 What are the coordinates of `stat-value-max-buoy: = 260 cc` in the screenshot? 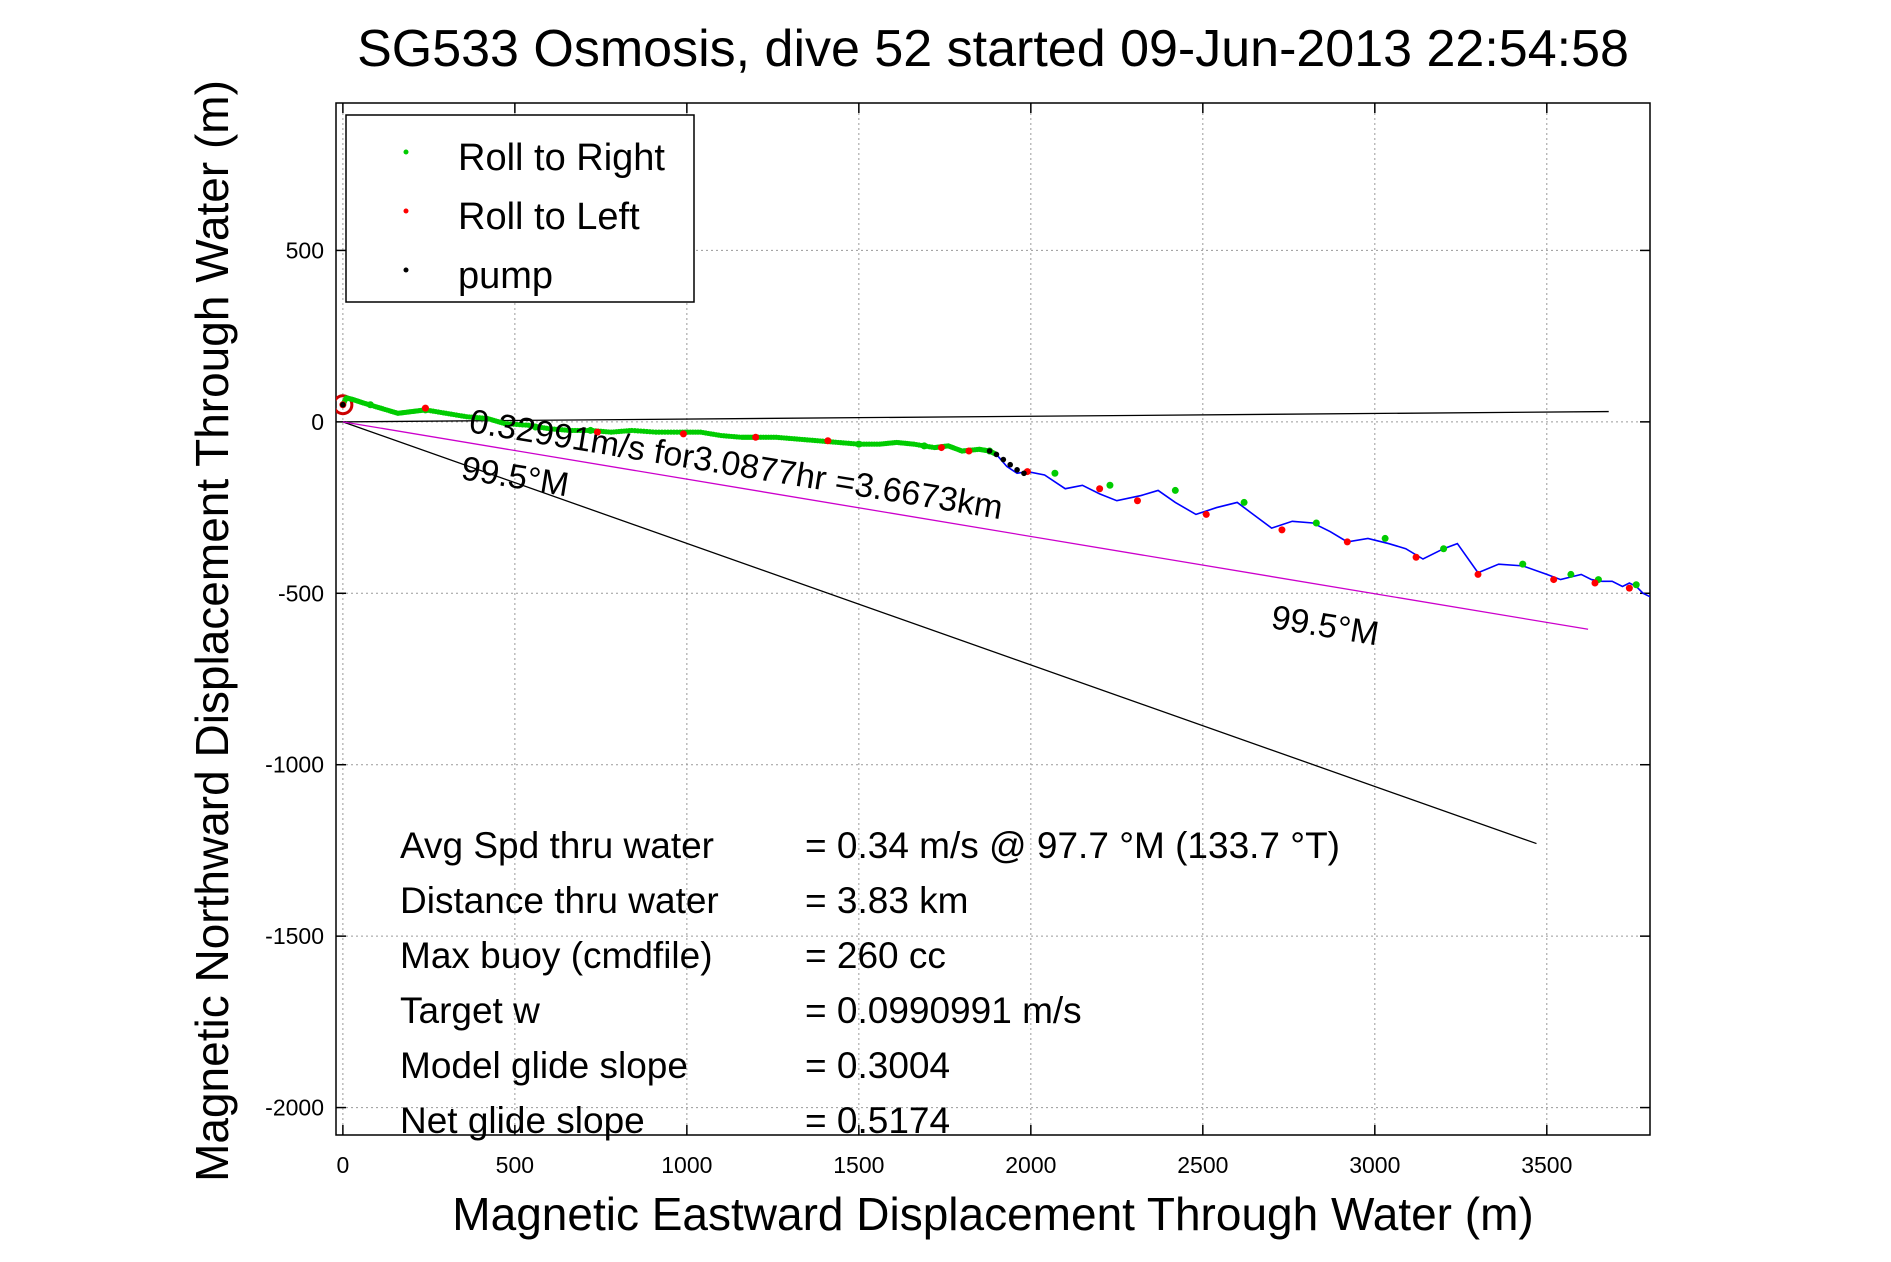 It's located at (875, 955).